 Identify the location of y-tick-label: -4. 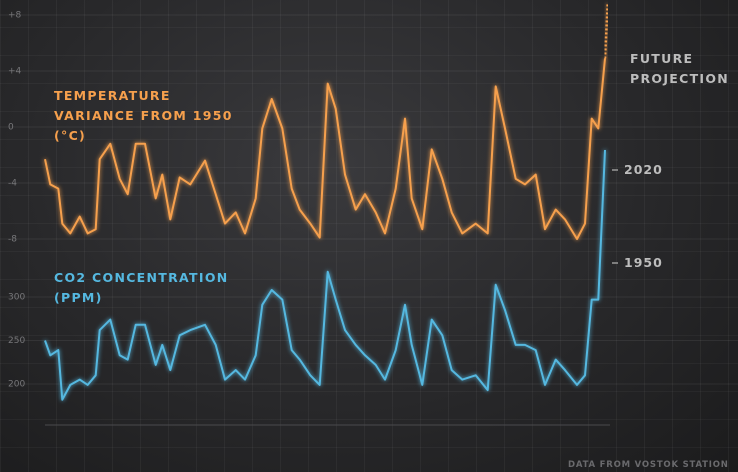
(12, 184).